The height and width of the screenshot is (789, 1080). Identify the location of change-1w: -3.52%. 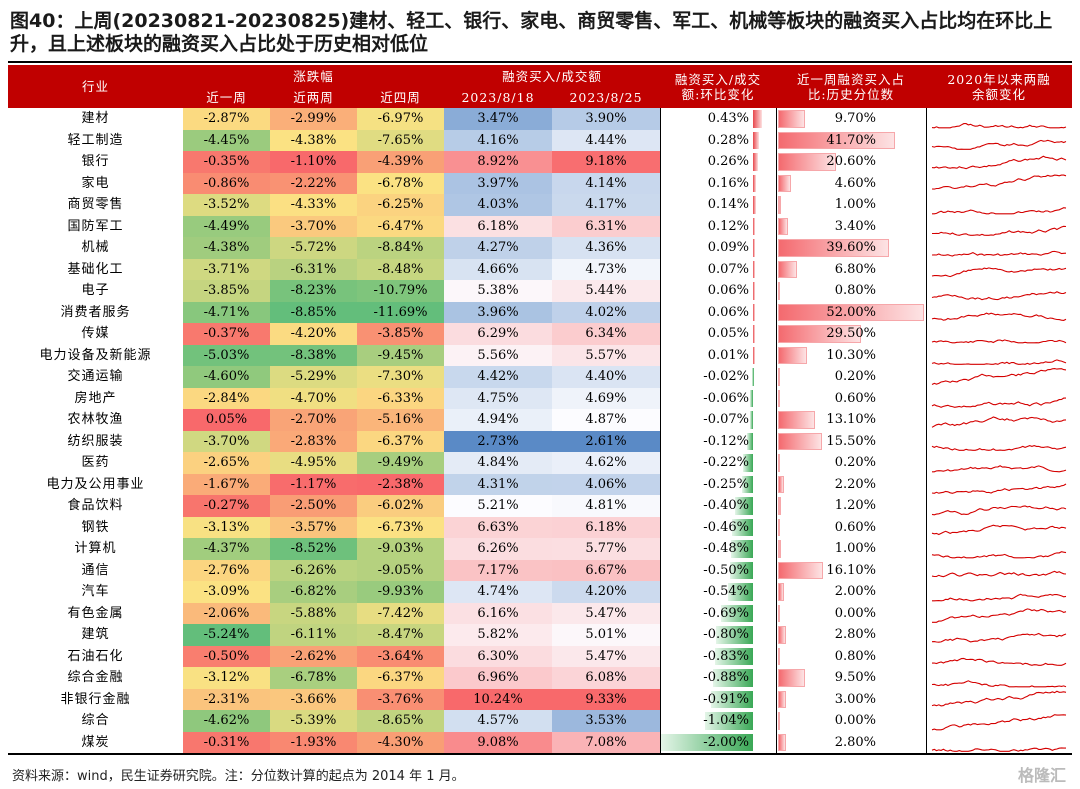
(226, 205).